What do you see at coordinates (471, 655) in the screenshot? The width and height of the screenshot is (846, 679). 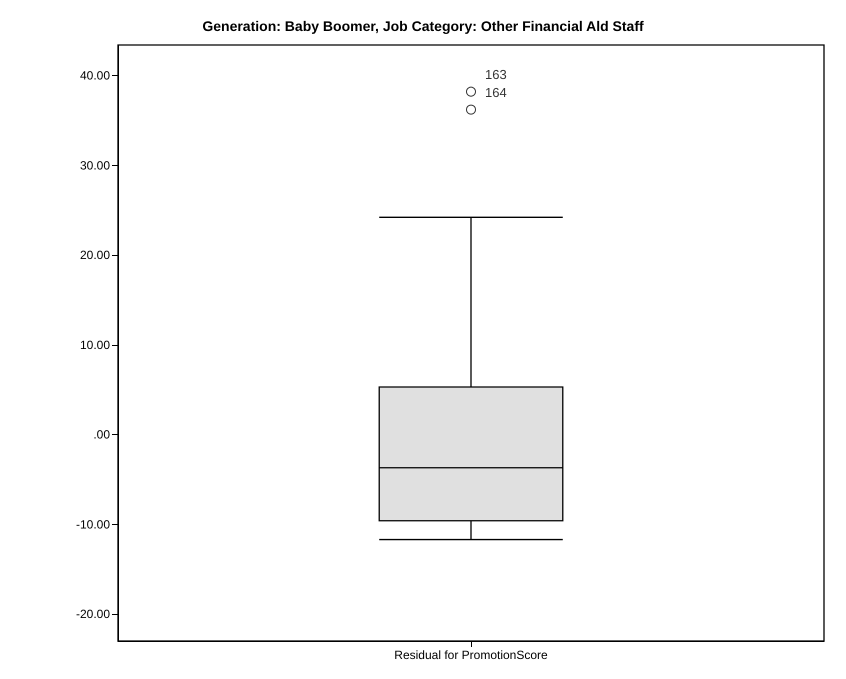 I see `x-tick-label: Residual for PromotionScore` at bounding box center [471, 655].